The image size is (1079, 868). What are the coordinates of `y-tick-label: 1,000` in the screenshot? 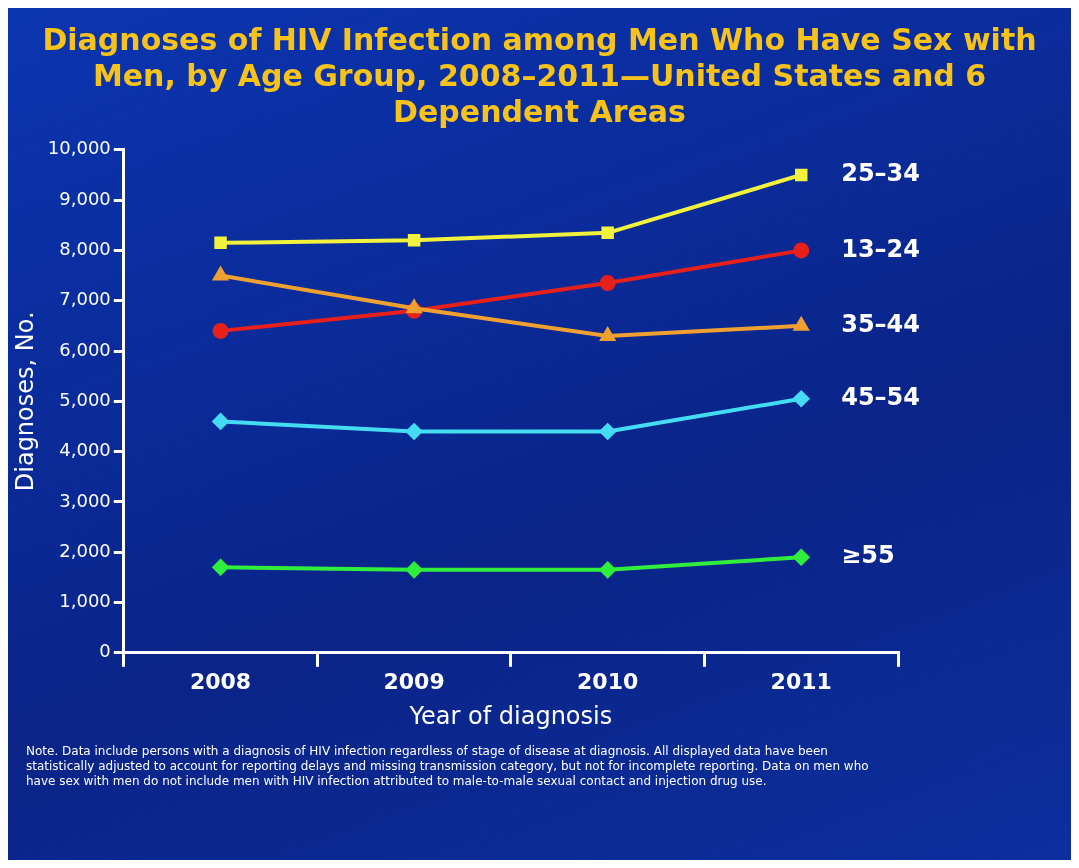 It's located at (85, 601).